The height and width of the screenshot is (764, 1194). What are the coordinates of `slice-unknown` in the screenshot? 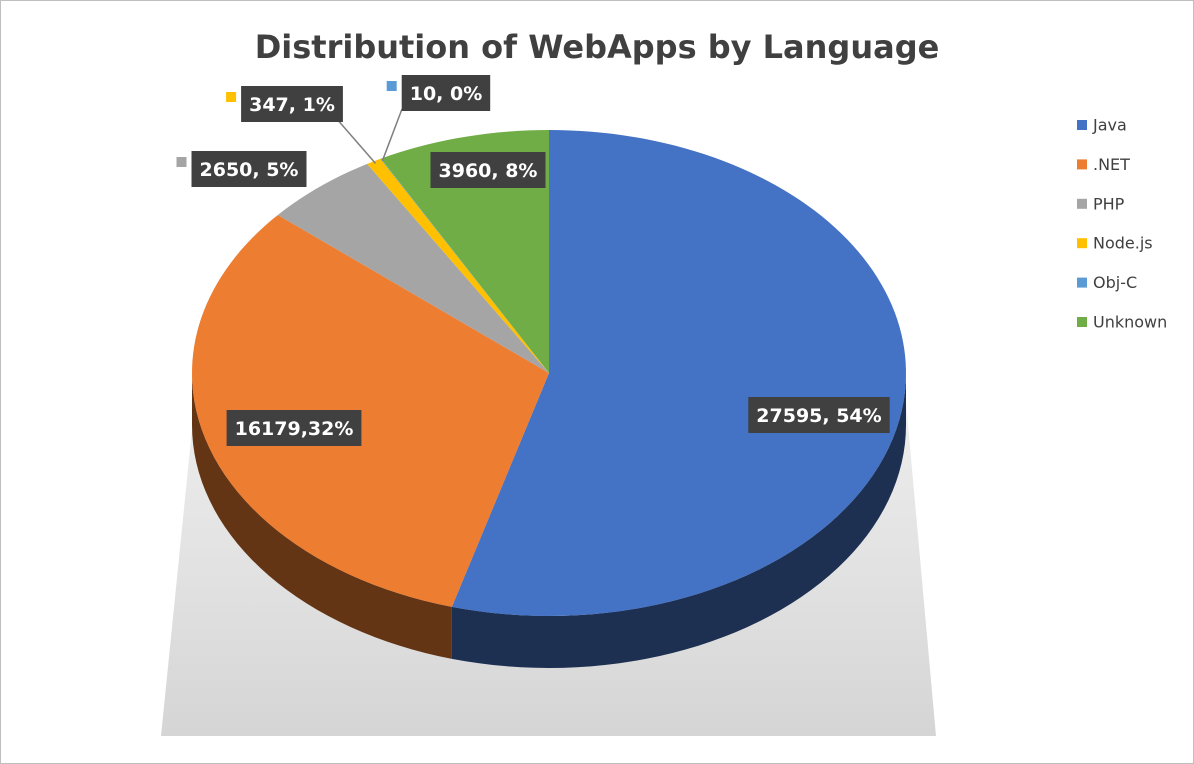 It's located at (464, 251).